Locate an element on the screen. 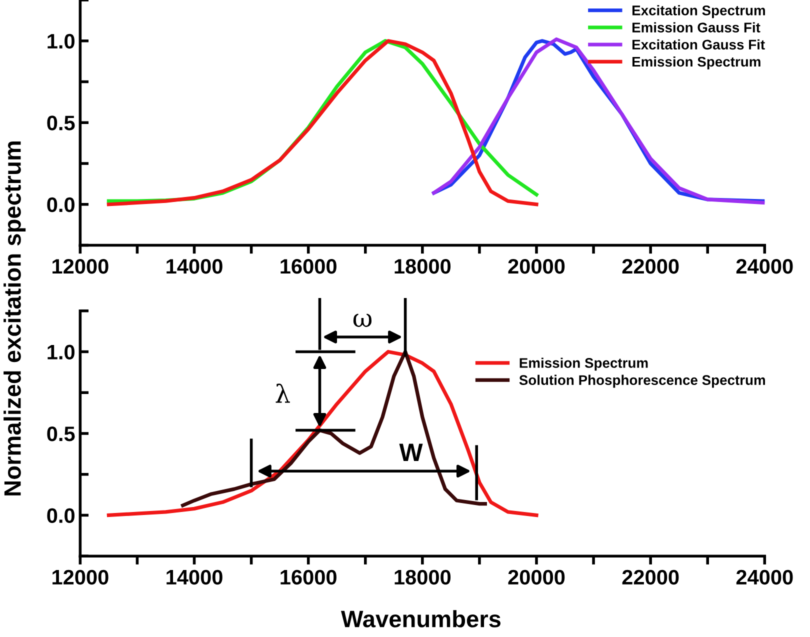 This screenshot has height=637, width=810. legend-label: Excitation Gauss Fit is located at coordinates (698, 44).